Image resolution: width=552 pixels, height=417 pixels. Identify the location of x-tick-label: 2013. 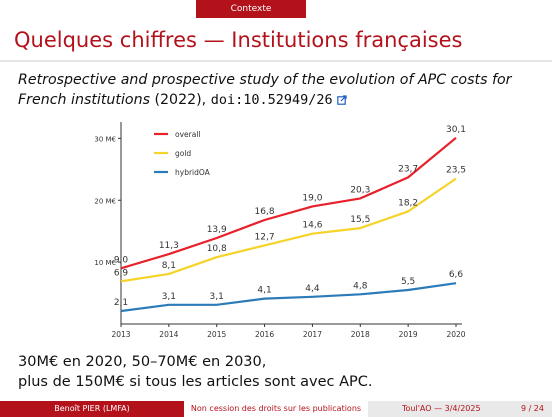
(120, 334).